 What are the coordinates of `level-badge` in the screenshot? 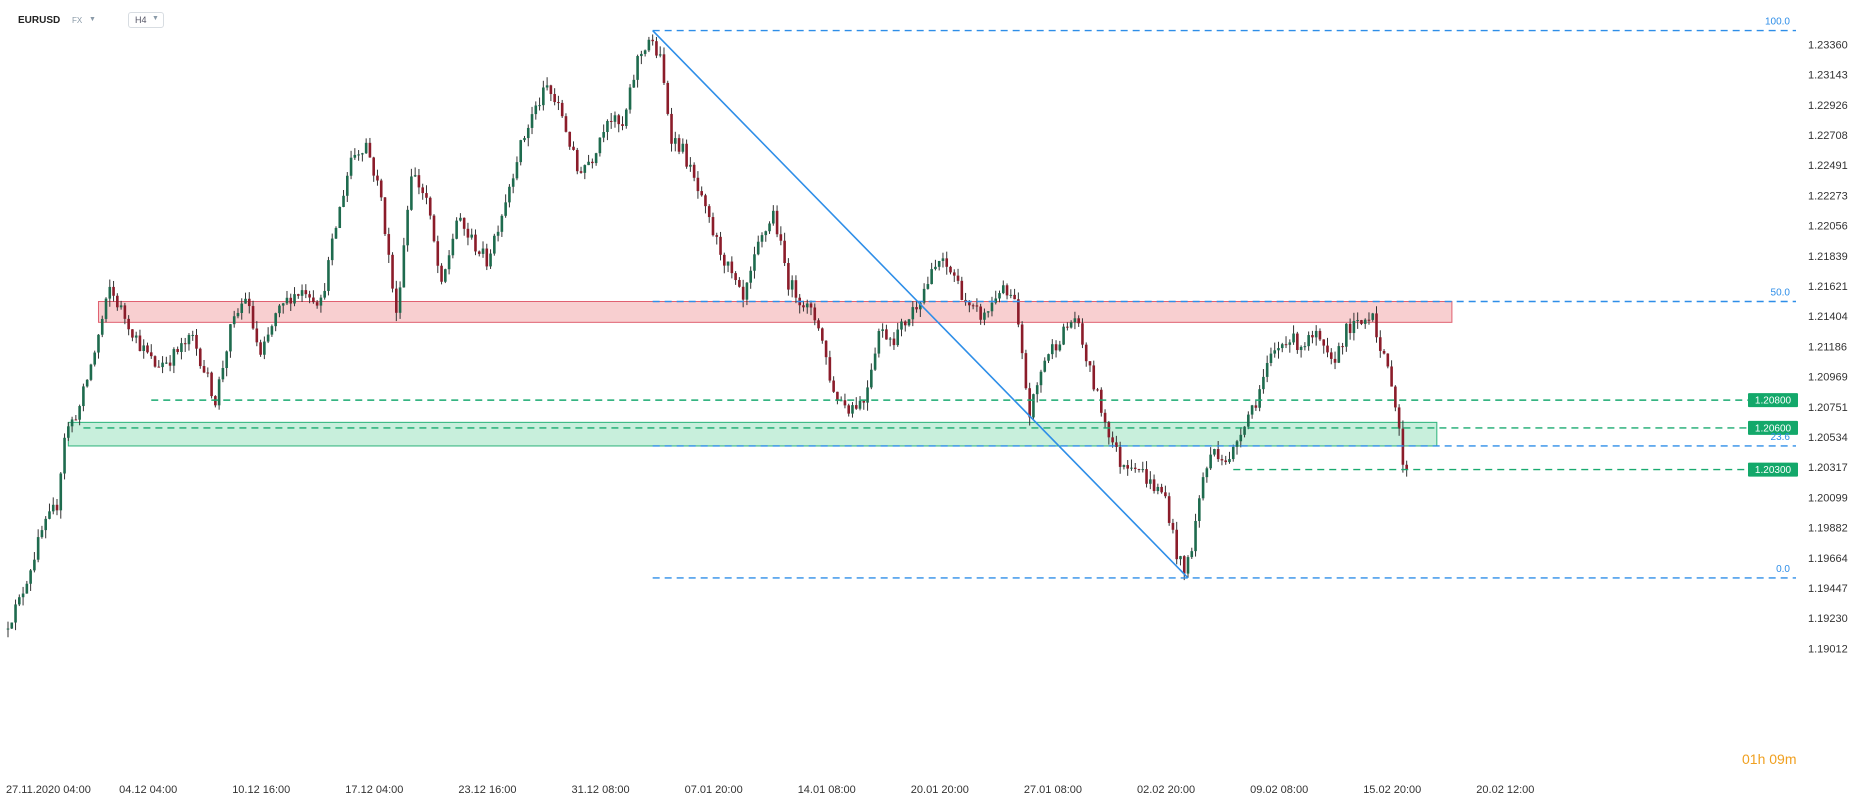 It's located at (1773, 400).